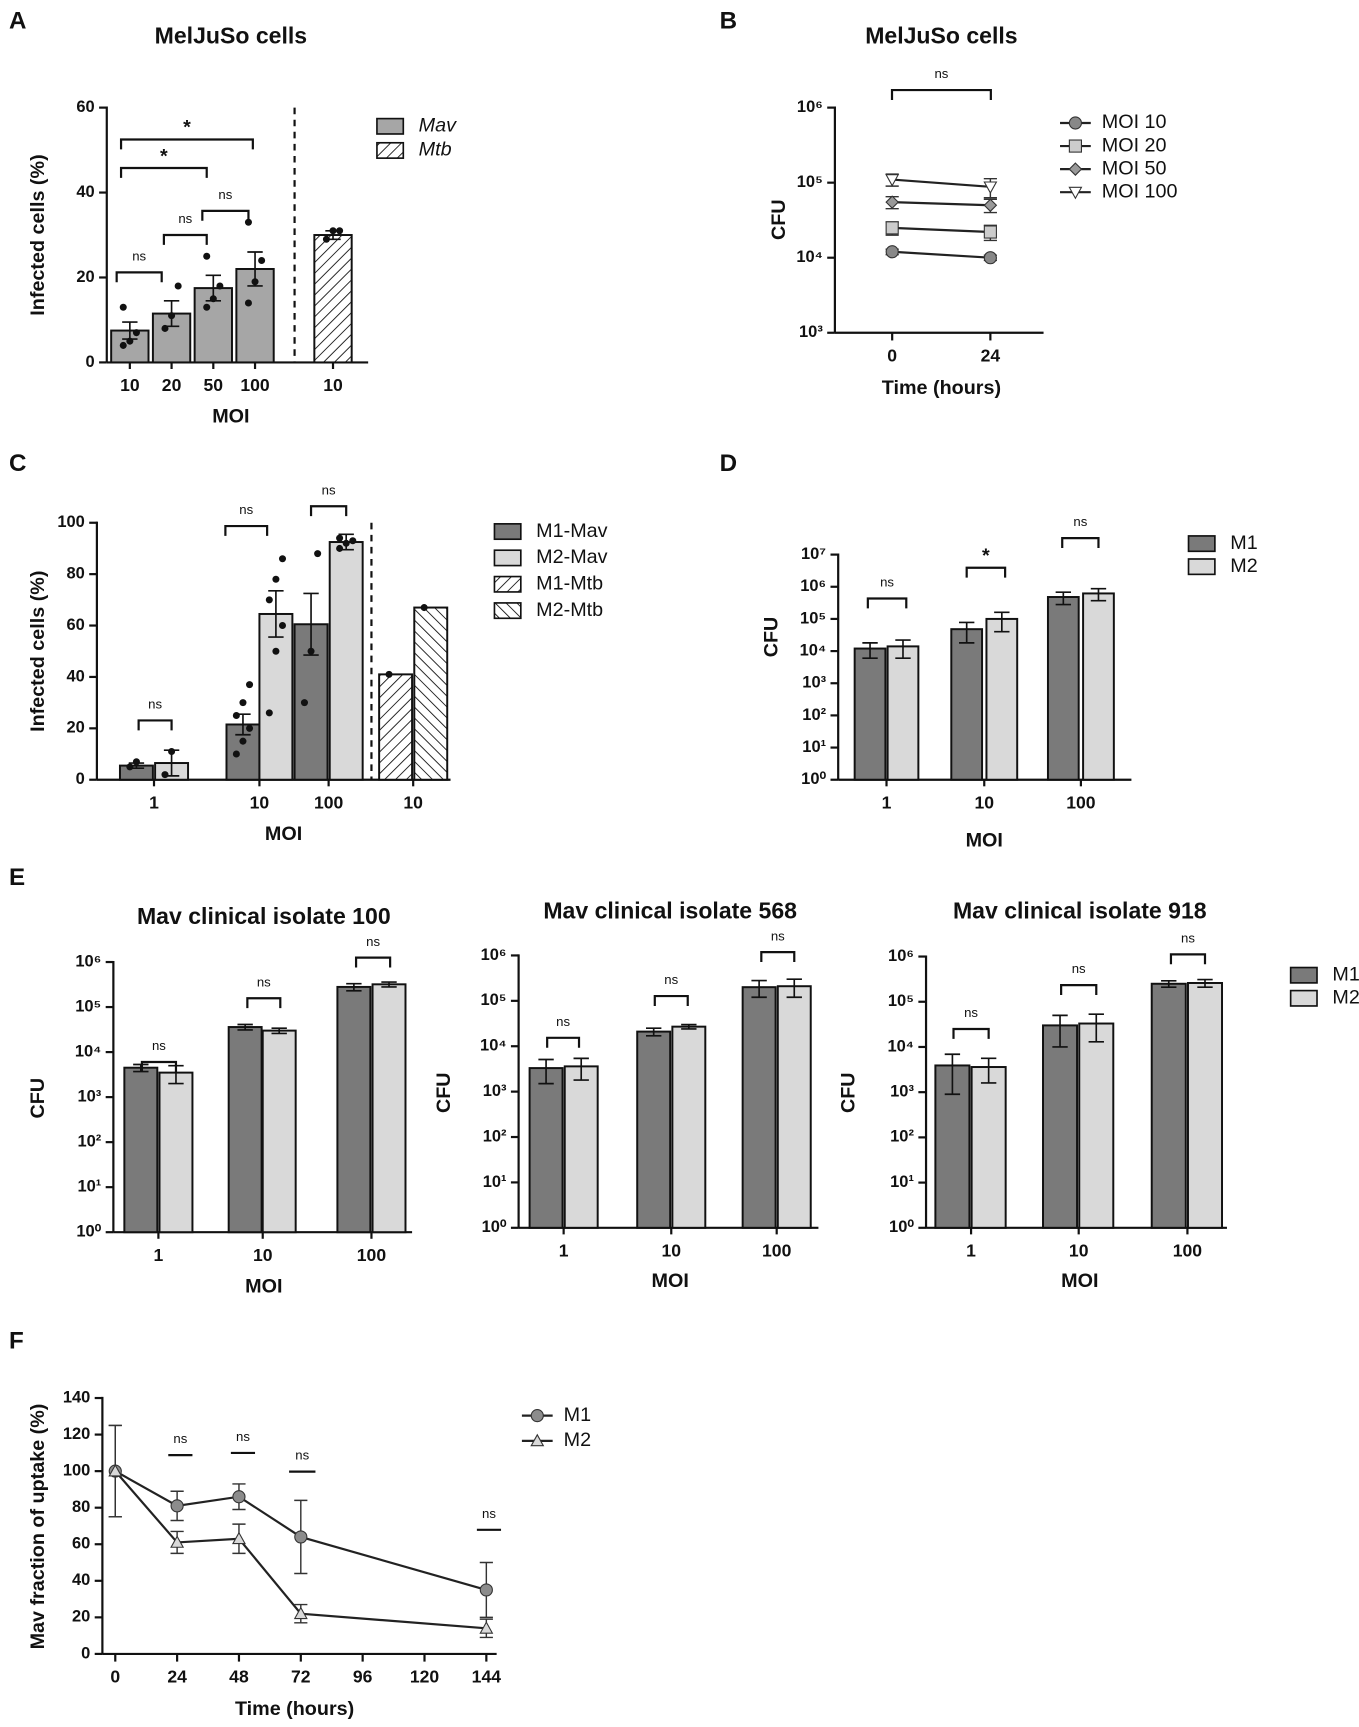 This screenshot has width=1359, height=1727. Describe the element at coordinates (425, 1677) in the screenshot. I see `x-tick-label: 120` at that location.